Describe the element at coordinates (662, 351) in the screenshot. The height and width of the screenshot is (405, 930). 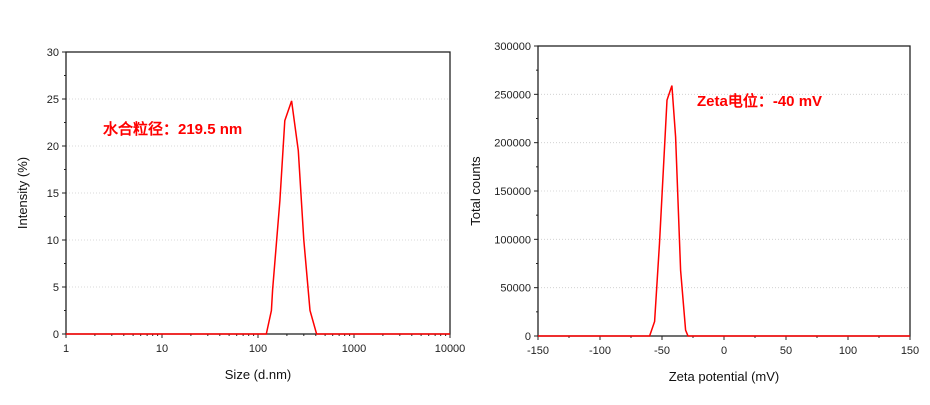
I see `x-tick-label: -50` at that location.